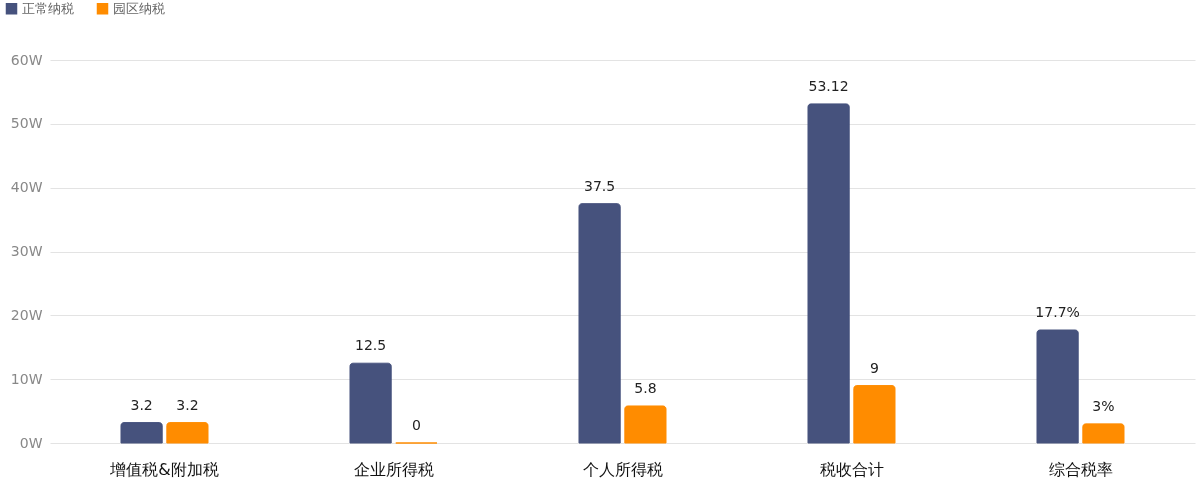 The height and width of the screenshot is (492, 1200). What do you see at coordinates (26, 378) in the screenshot?
I see `y-tick-label: 10W` at bounding box center [26, 378].